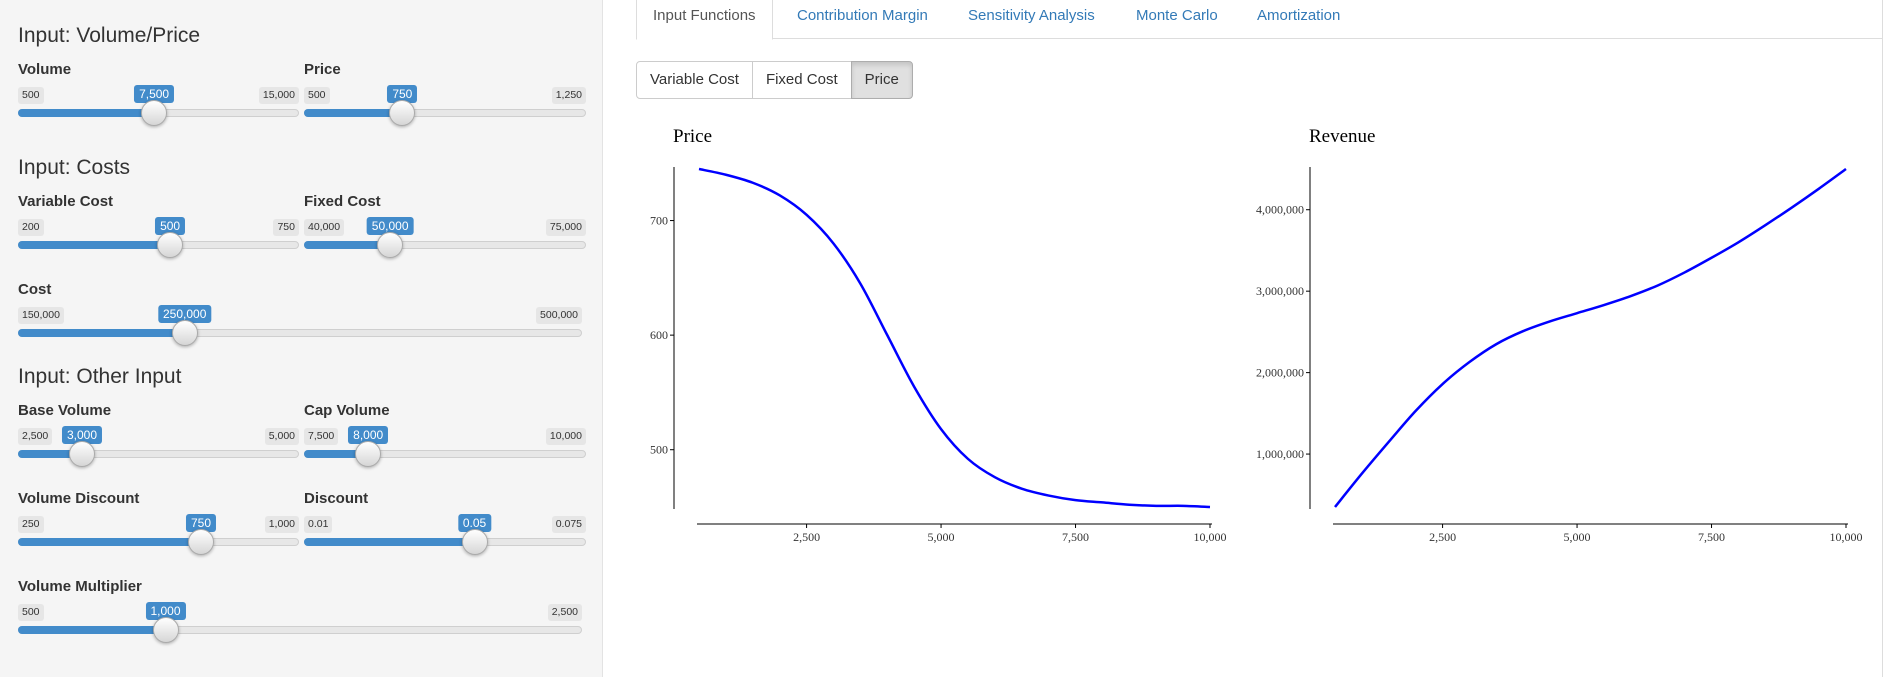  Describe the element at coordinates (50, 454) in the screenshot. I see `base-volume-fill` at that location.